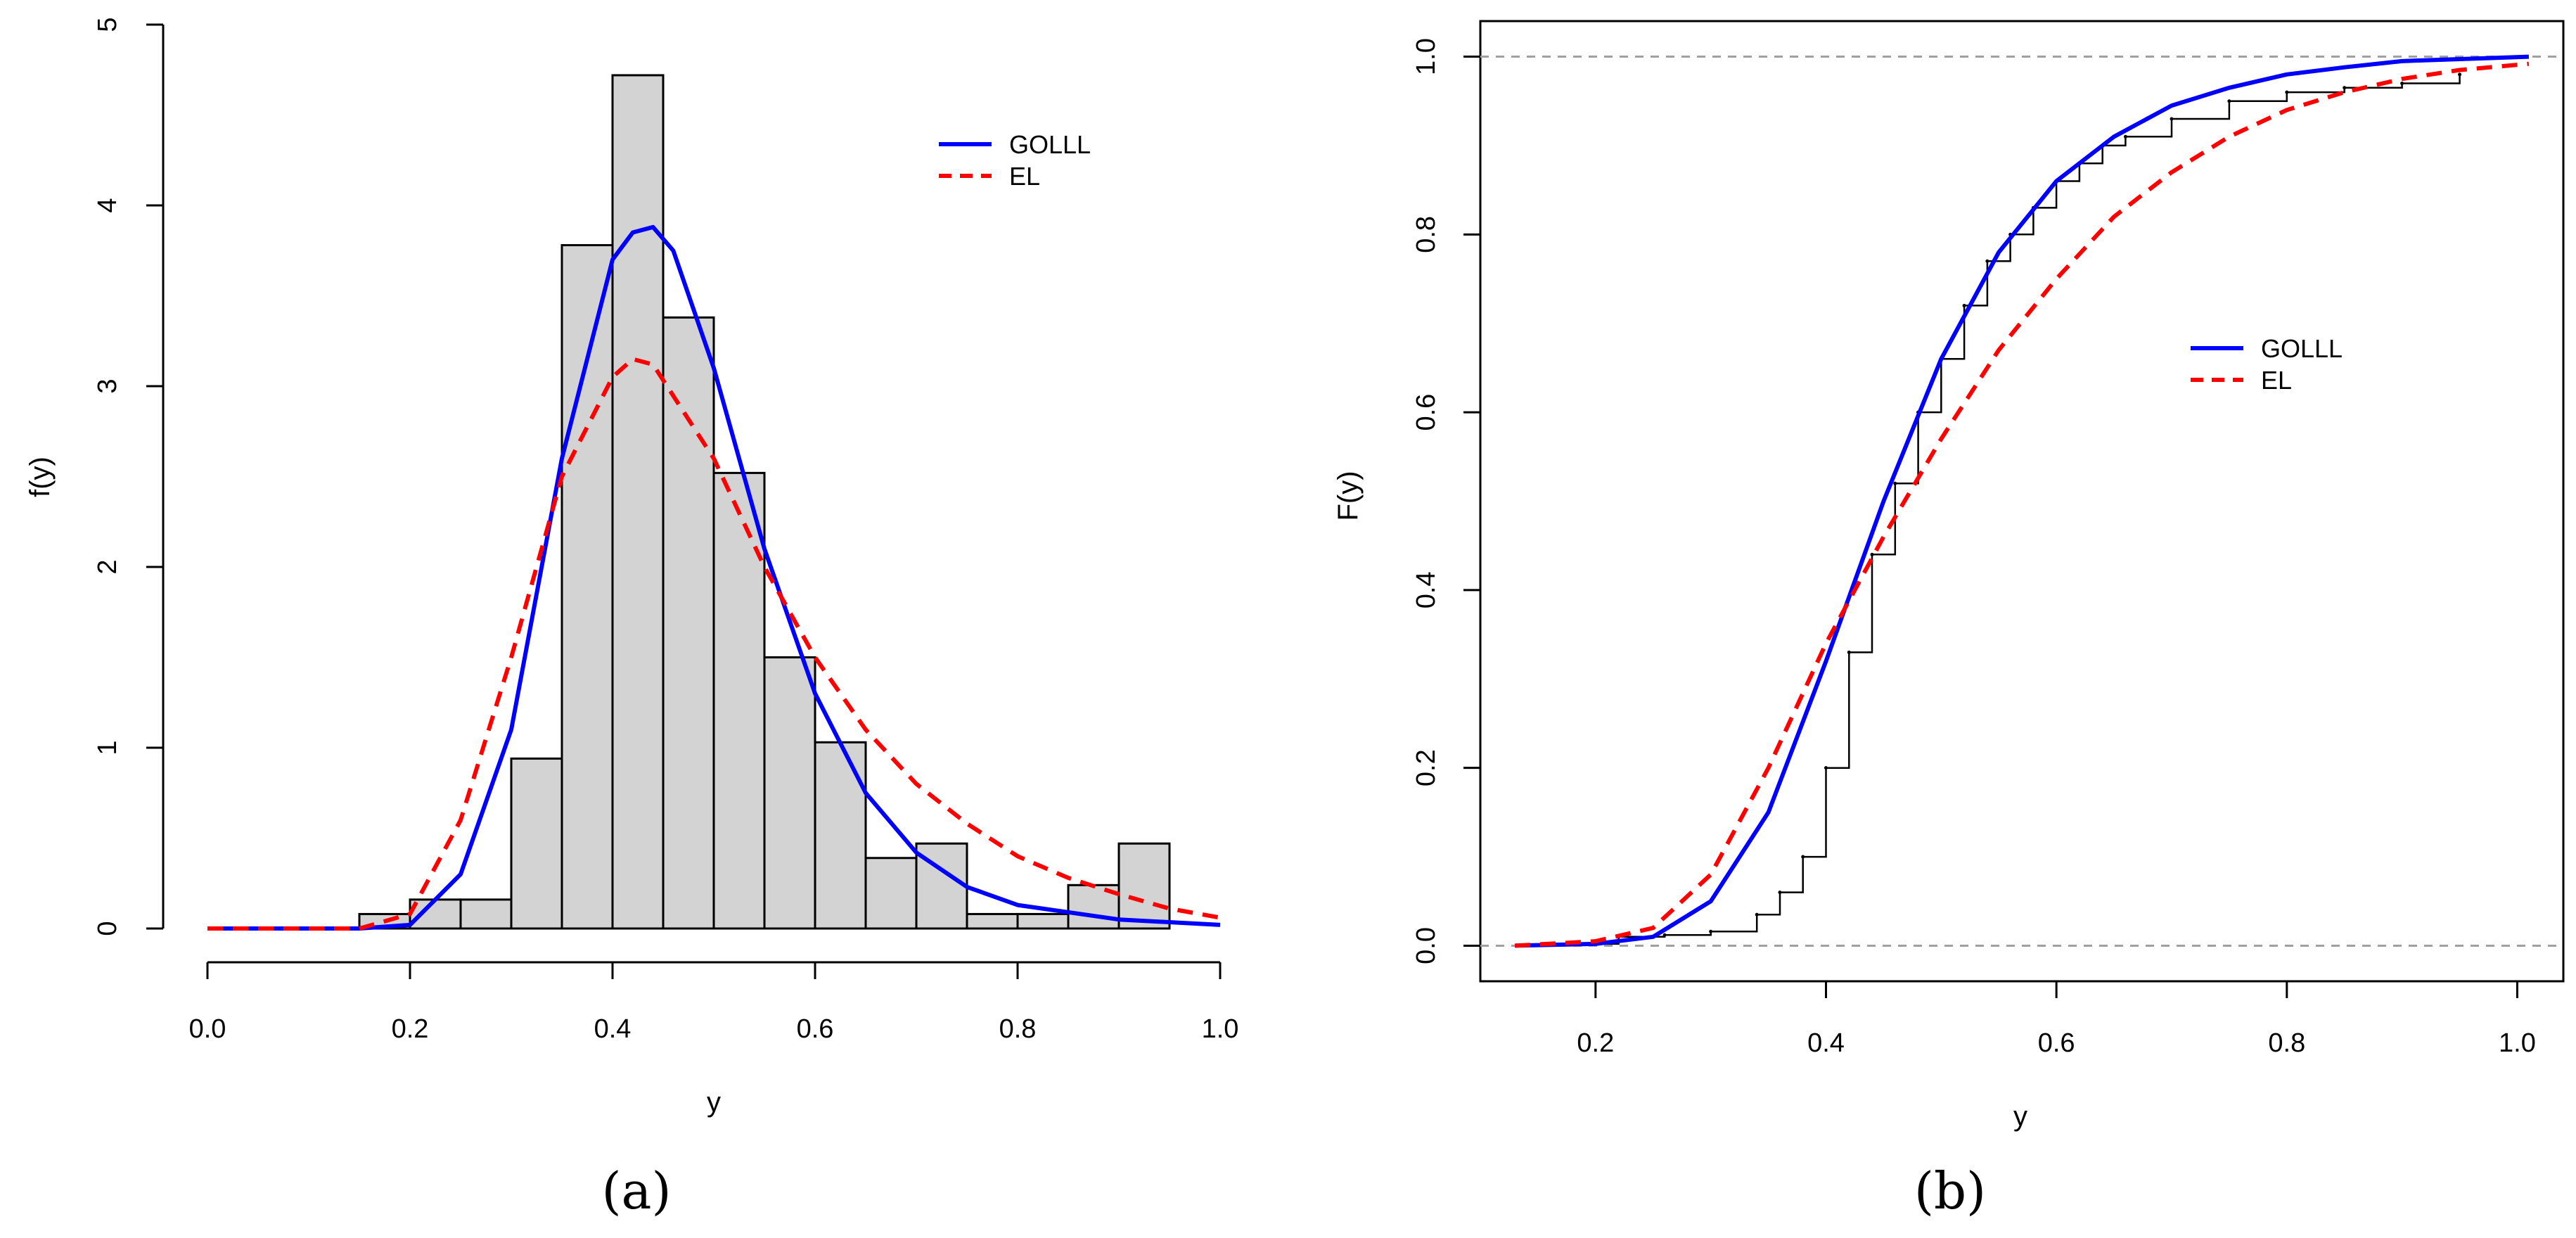  I want to click on y-tick-label: 0.2, so click(1426, 767).